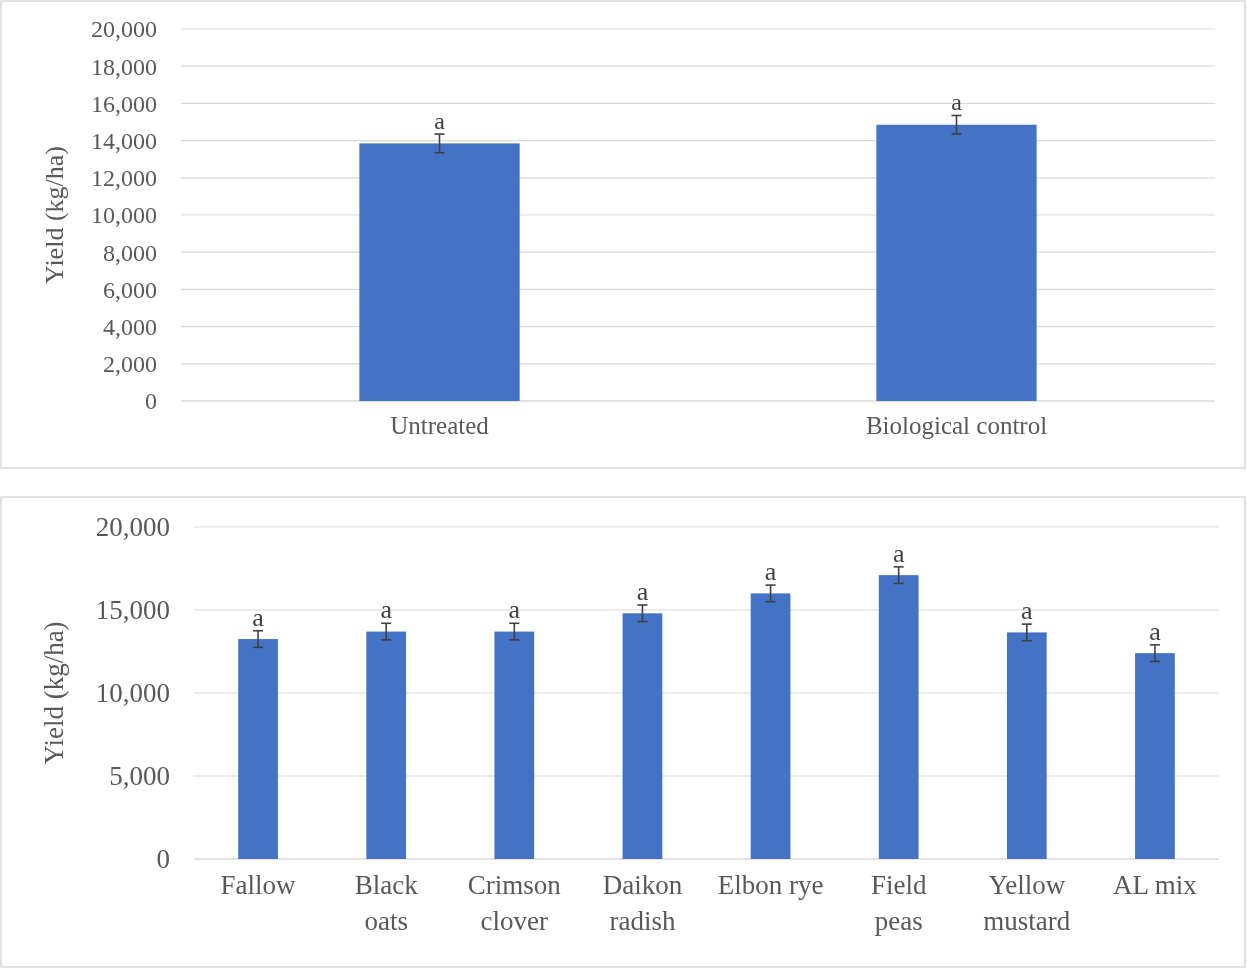  What do you see at coordinates (514, 903) in the screenshot?
I see `x-tick-label: Crimson clover` at bounding box center [514, 903].